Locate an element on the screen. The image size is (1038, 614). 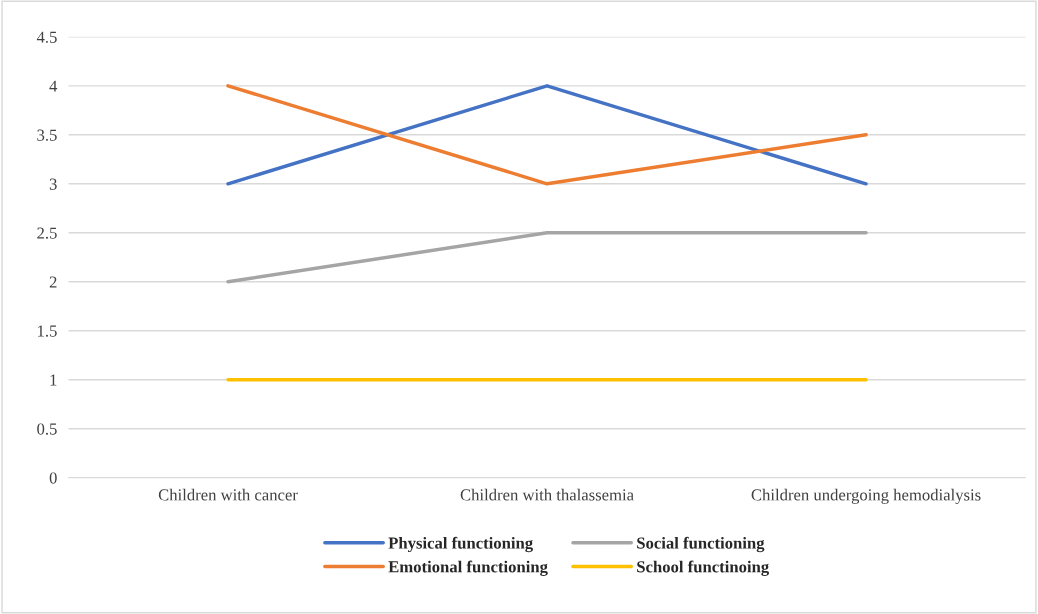
y-tick-label: 4 is located at coordinates (53, 86).